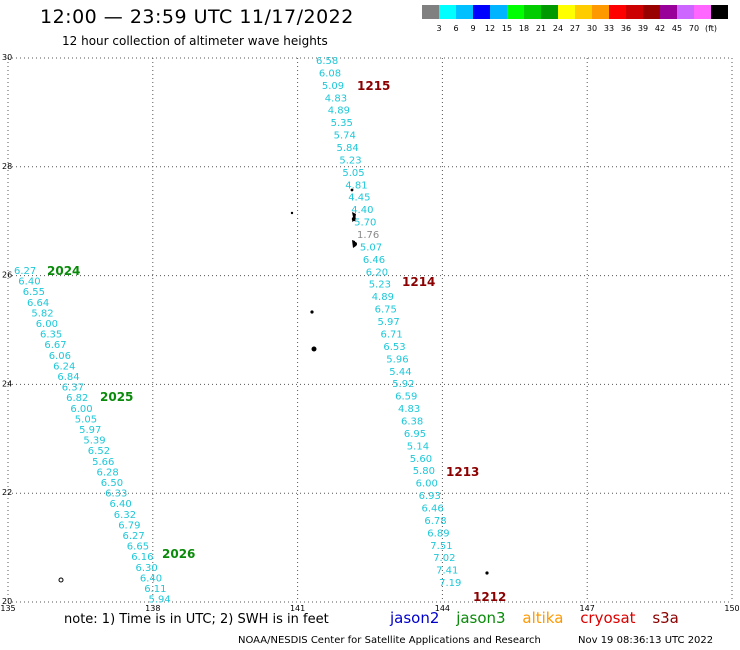 The image size is (740, 650). I want to click on wave-height-label: 6.53, so click(394, 347).